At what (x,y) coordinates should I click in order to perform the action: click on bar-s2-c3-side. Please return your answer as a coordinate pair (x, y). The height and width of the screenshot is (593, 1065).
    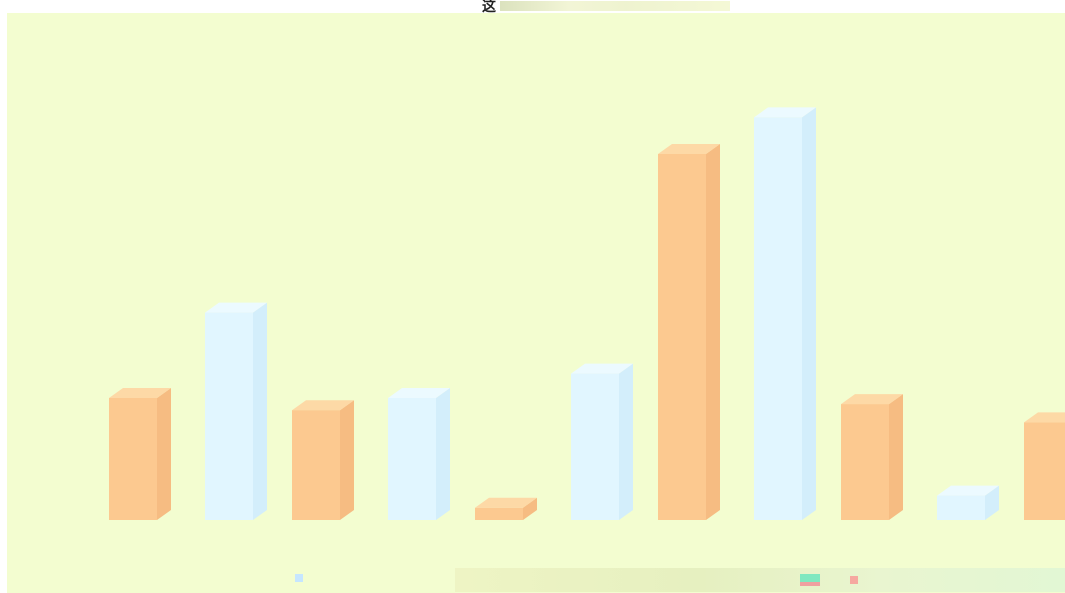
    Looking at the image, I should click on (530, 508).